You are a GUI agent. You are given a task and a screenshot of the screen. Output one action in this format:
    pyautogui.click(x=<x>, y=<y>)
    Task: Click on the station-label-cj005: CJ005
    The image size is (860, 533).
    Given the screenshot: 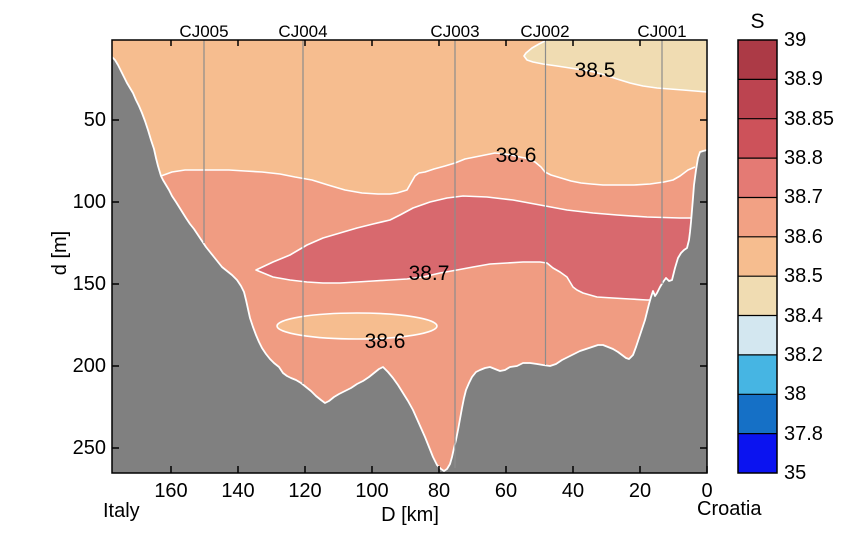 What is the action you would take?
    pyautogui.click(x=204, y=31)
    